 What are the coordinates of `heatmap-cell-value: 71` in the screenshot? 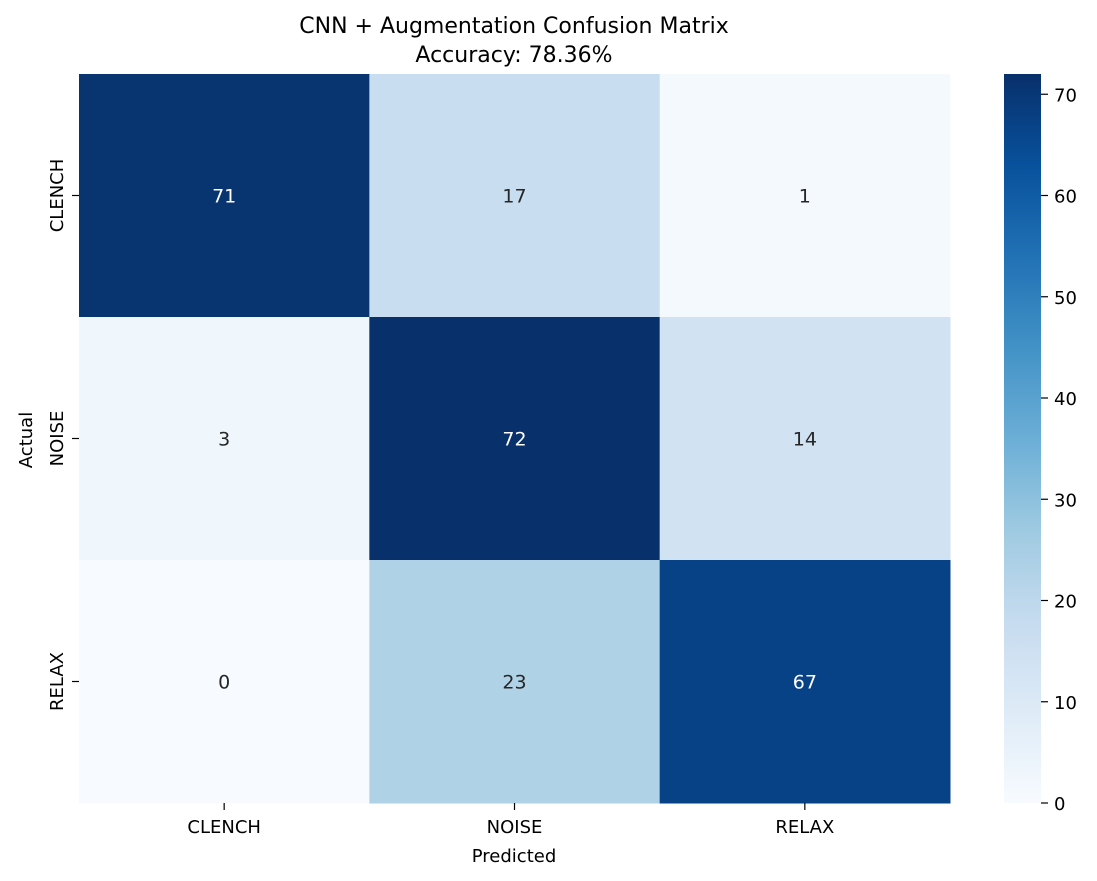 It's located at (224, 197).